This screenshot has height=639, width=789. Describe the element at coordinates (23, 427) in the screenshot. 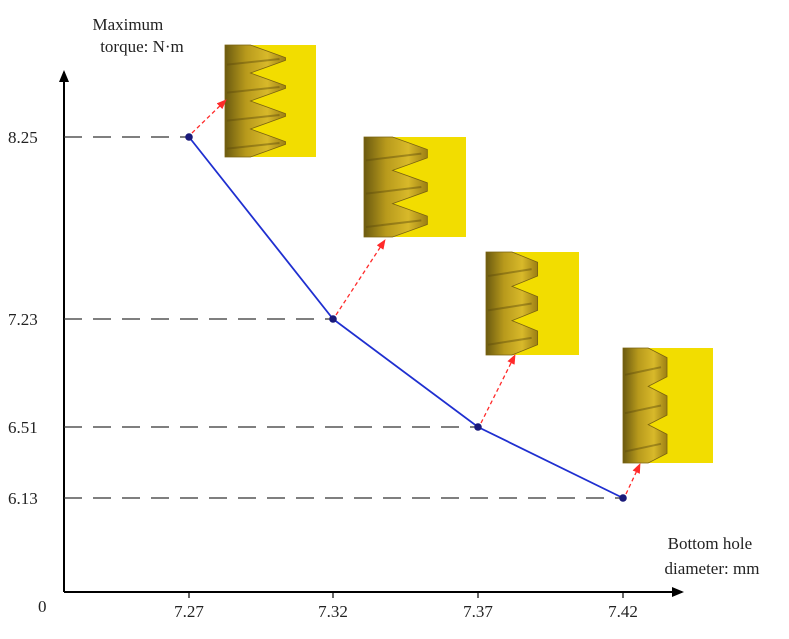

I see `y-tick-label-2: 6.51` at that location.